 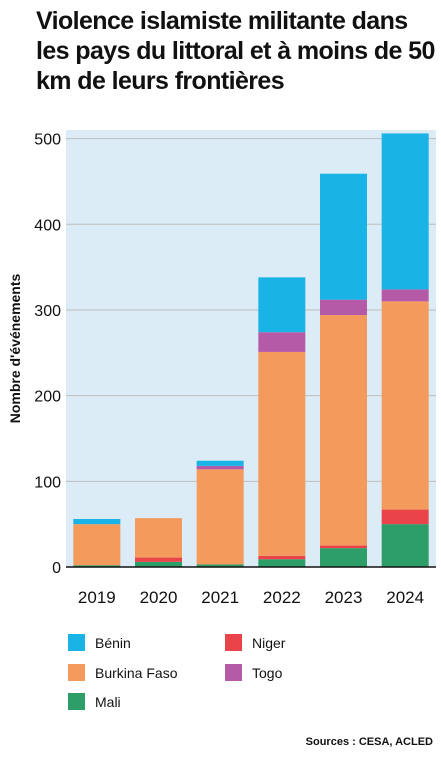 I want to click on x-tick-label-2024: 2024, so click(x=405, y=597).